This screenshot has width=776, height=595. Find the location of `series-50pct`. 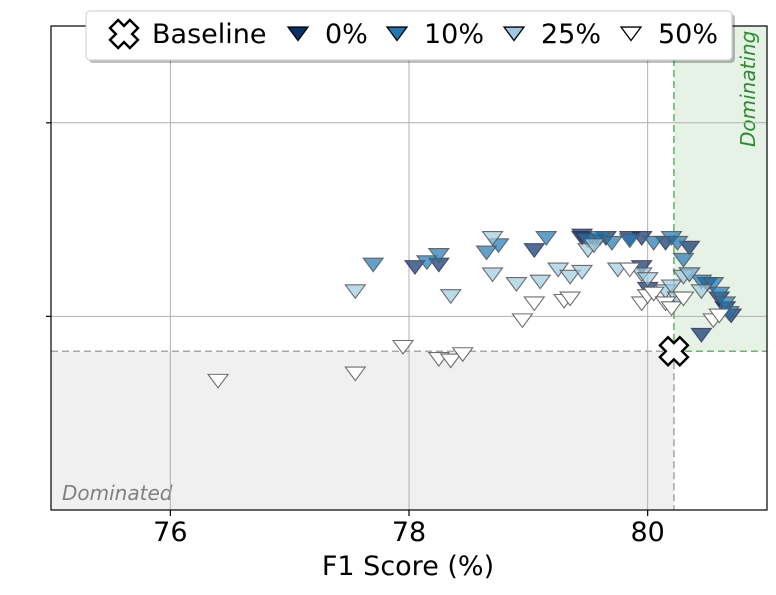

series-50pct is located at coordinates (468, 325).